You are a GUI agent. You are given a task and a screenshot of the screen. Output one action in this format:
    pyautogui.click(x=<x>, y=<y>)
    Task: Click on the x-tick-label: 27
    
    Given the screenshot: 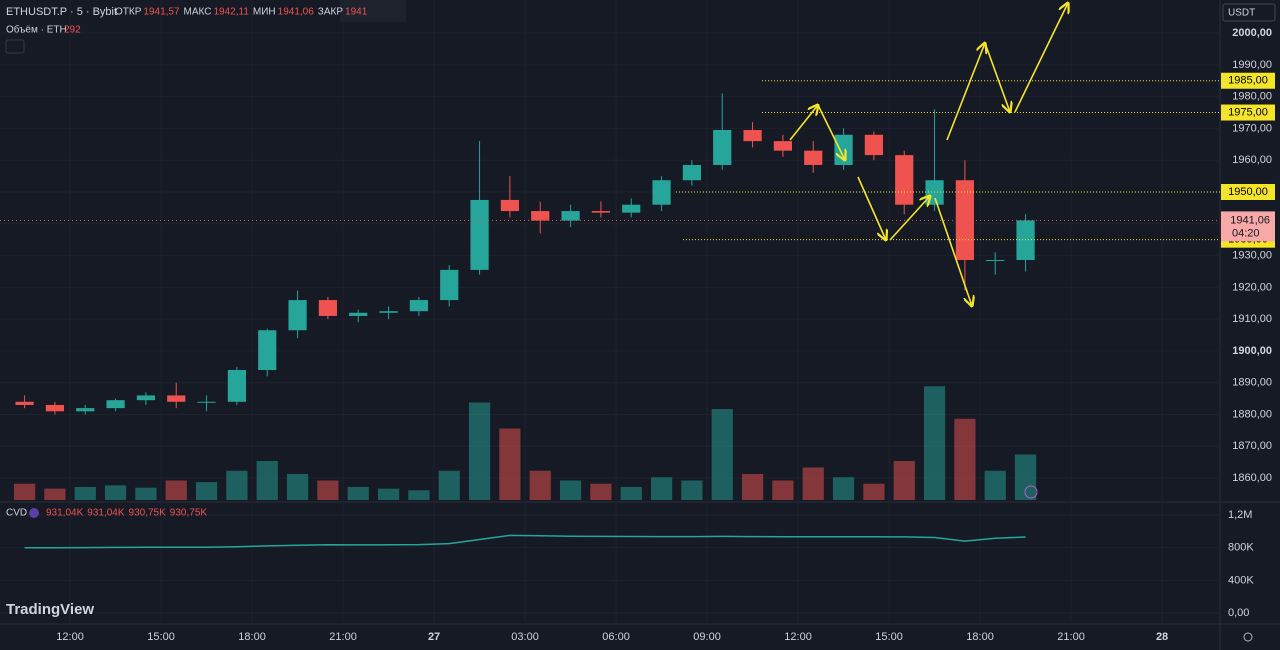 What is the action you would take?
    pyautogui.click(x=434, y=637)
    